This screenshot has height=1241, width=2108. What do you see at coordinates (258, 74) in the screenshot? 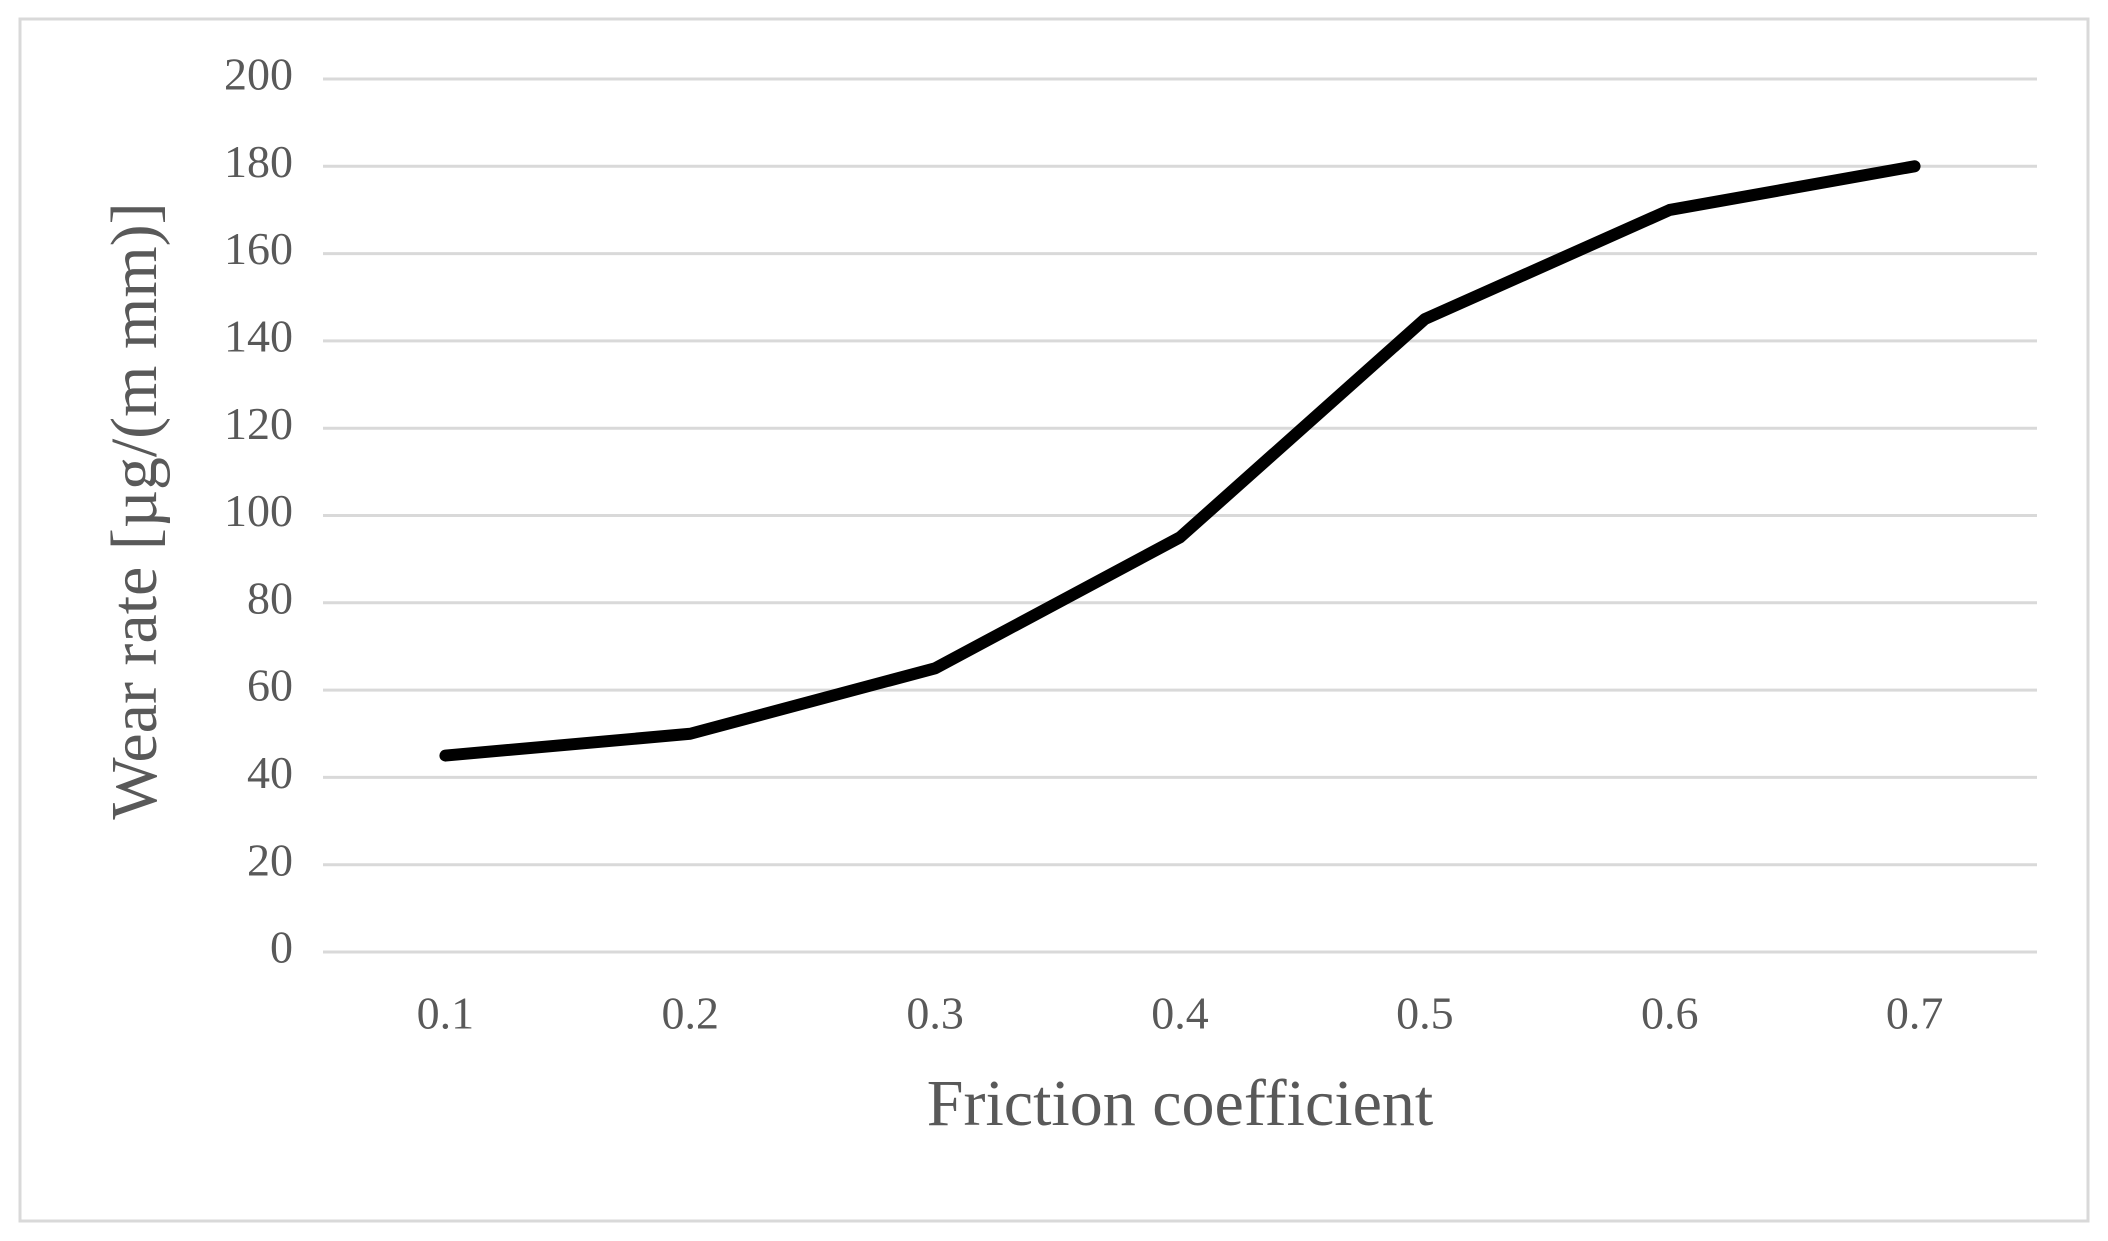
I see `y-tick-label: 200` at bounding box center [258, 74].